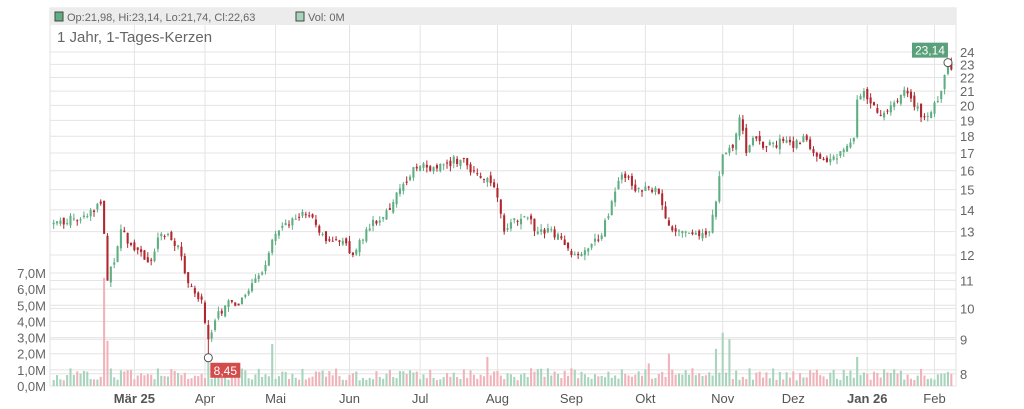 This screenshot has width=1024, height=409. I want to click on volume-tick-label: 2,0M, so click(31, 354).